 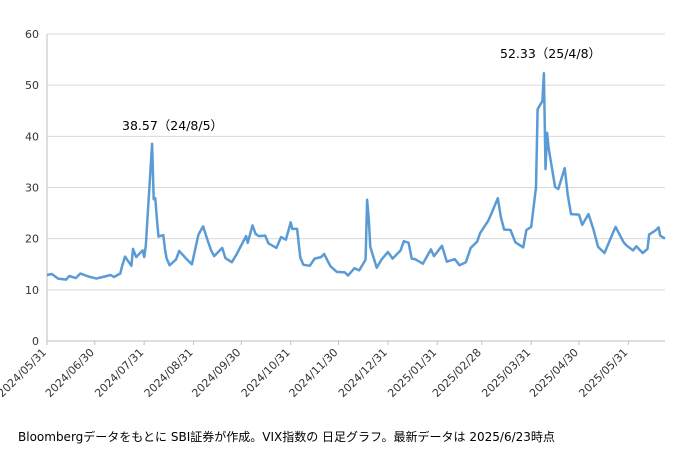 I want to click on x-tick-label: 2025/04/30, so click(x=554, y=373).